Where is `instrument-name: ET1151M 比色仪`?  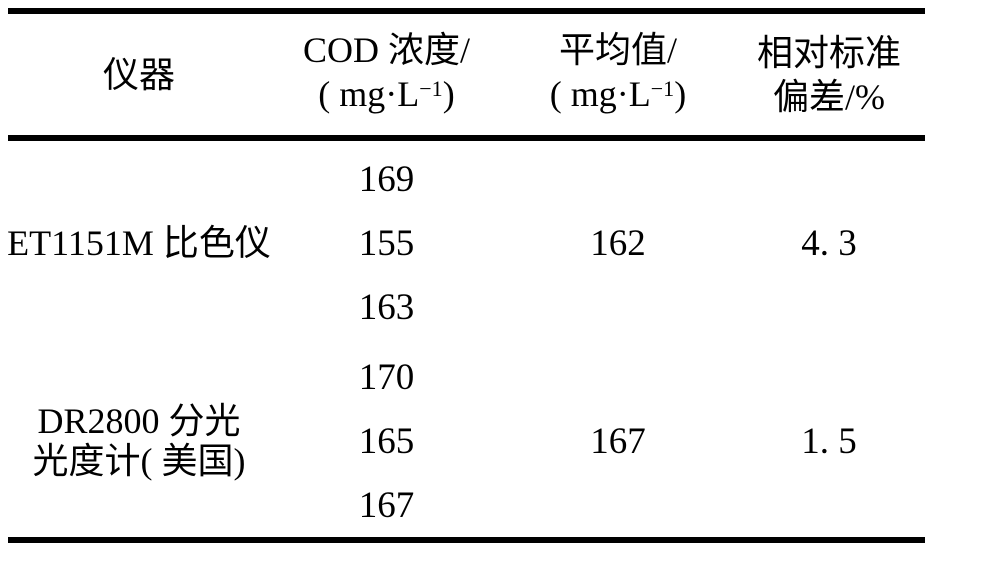
instrument-name: ET1151M 比色仪 is located at coordinates (139, 243).